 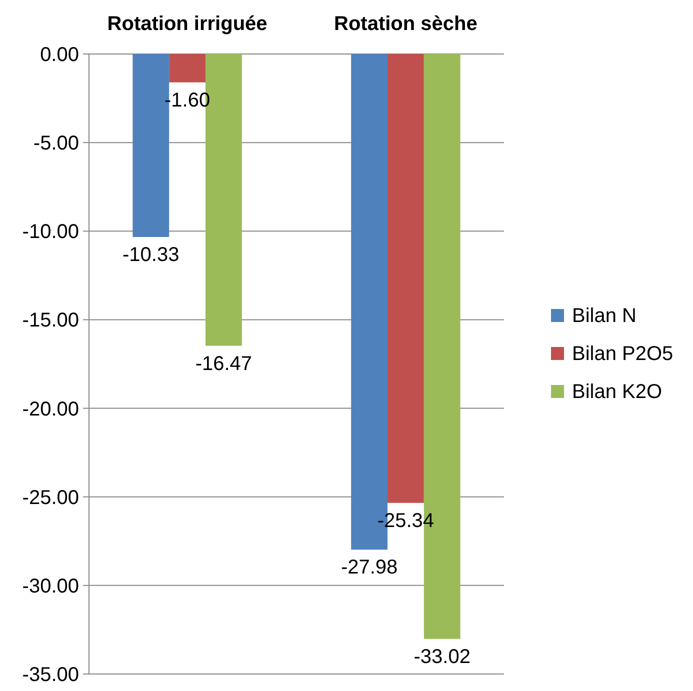 What do you see at coordinates (604, 316) in the screenshot?
I see `legend-label: Bilan N` at bounding box center [604, 316].